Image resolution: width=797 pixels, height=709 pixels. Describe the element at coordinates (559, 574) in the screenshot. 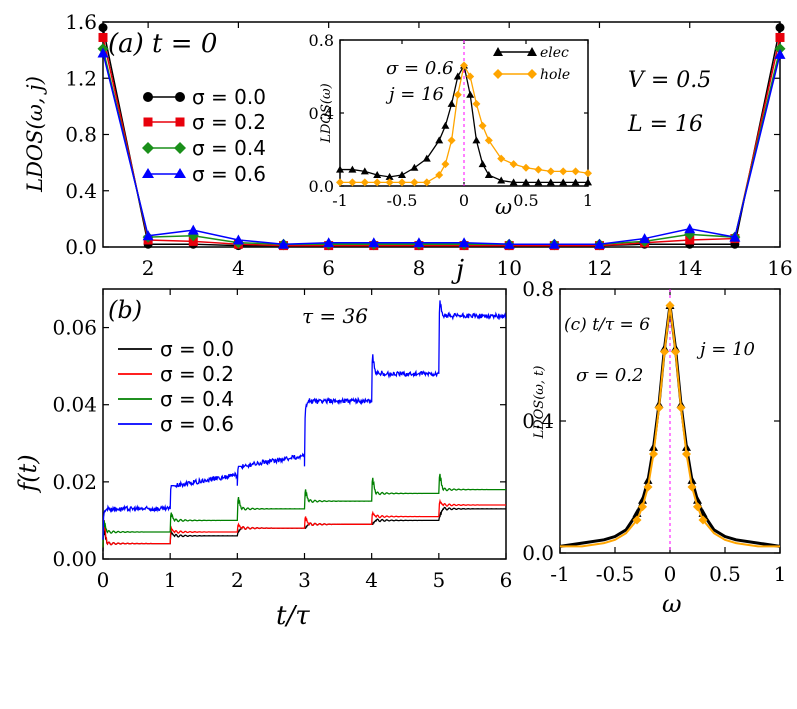

I see `panel-c-xtick-label: -1` at that location.